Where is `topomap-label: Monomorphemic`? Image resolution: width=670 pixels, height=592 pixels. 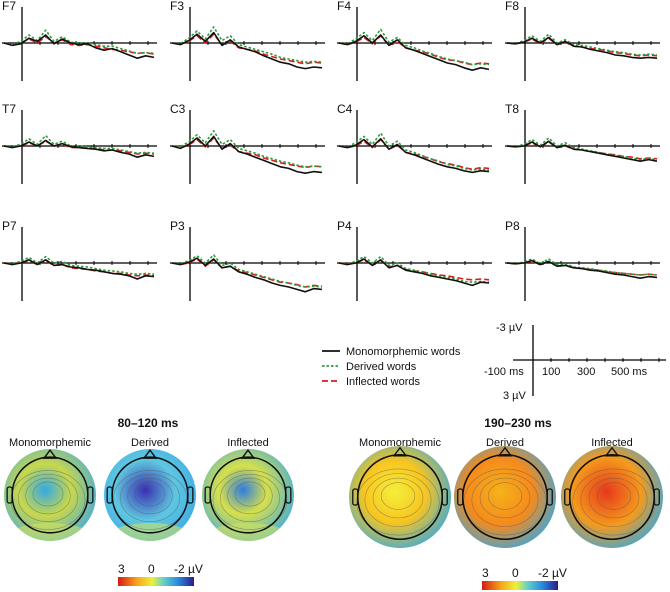 topomap-label: Monomorphemic is located at coordinates (400, 443).